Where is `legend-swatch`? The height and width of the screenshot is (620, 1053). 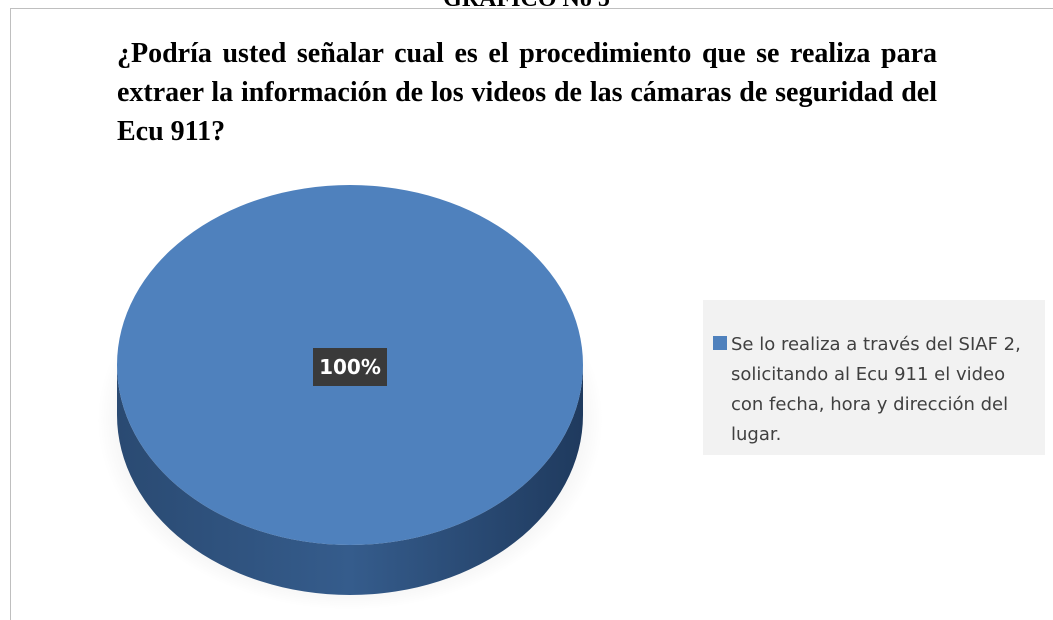 legend-swatch is located at coordinates (720, 343).